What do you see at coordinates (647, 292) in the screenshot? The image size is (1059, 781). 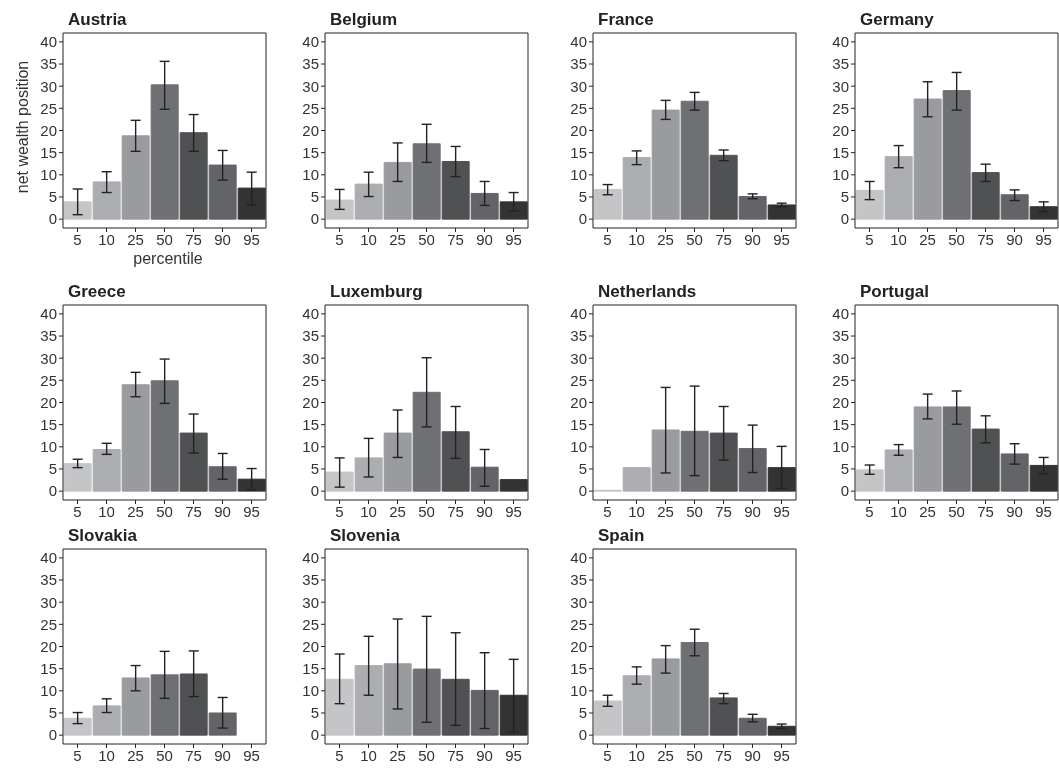 I see `chart-title: Netherlands` at bounding box center [647, 292].